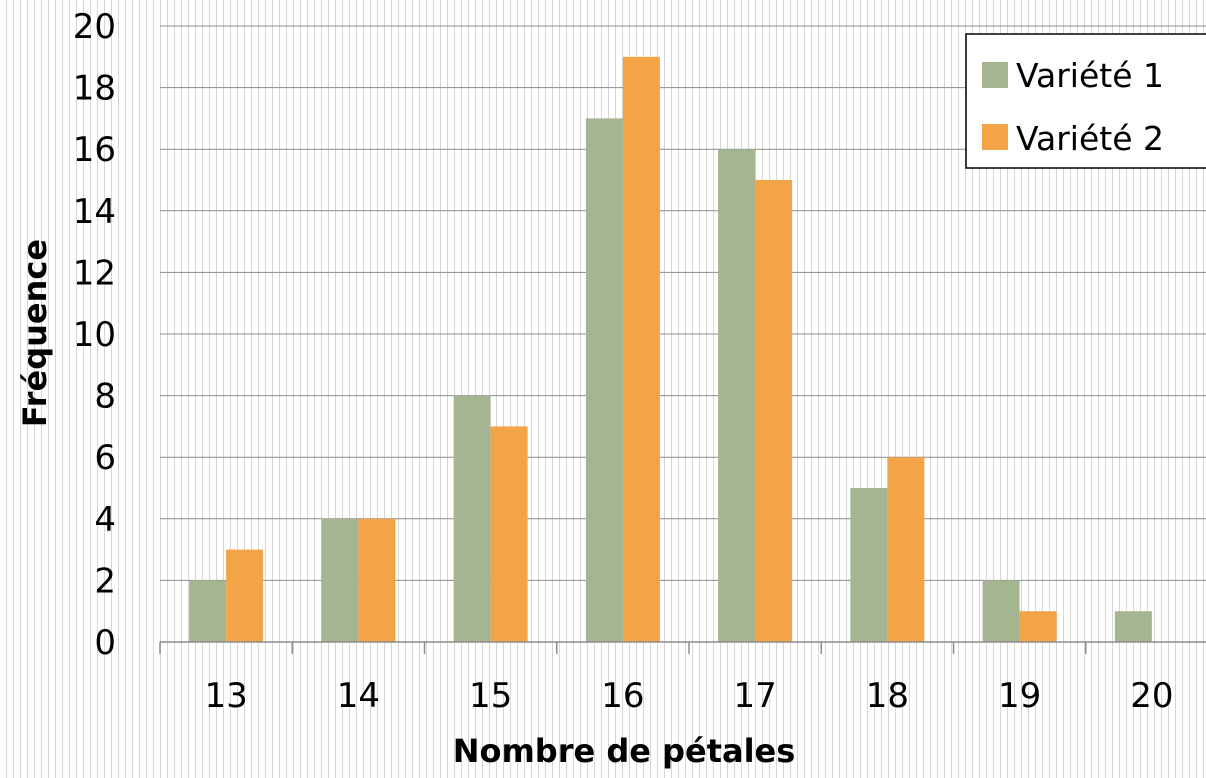 The image size is (1206, 778). What do you see at coordinates (105, 397) in the screenshot?
I see `y-tick-label: 8` at bounding box center [105, 397].